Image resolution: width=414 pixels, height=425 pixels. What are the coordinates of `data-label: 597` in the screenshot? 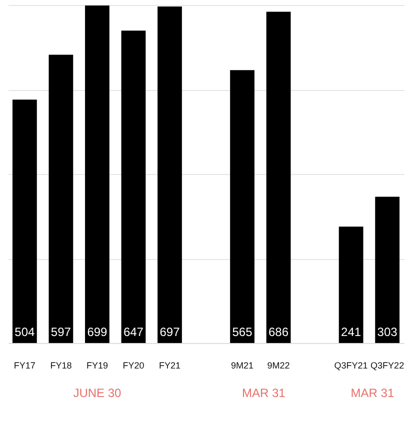 It's located at (61, 332).